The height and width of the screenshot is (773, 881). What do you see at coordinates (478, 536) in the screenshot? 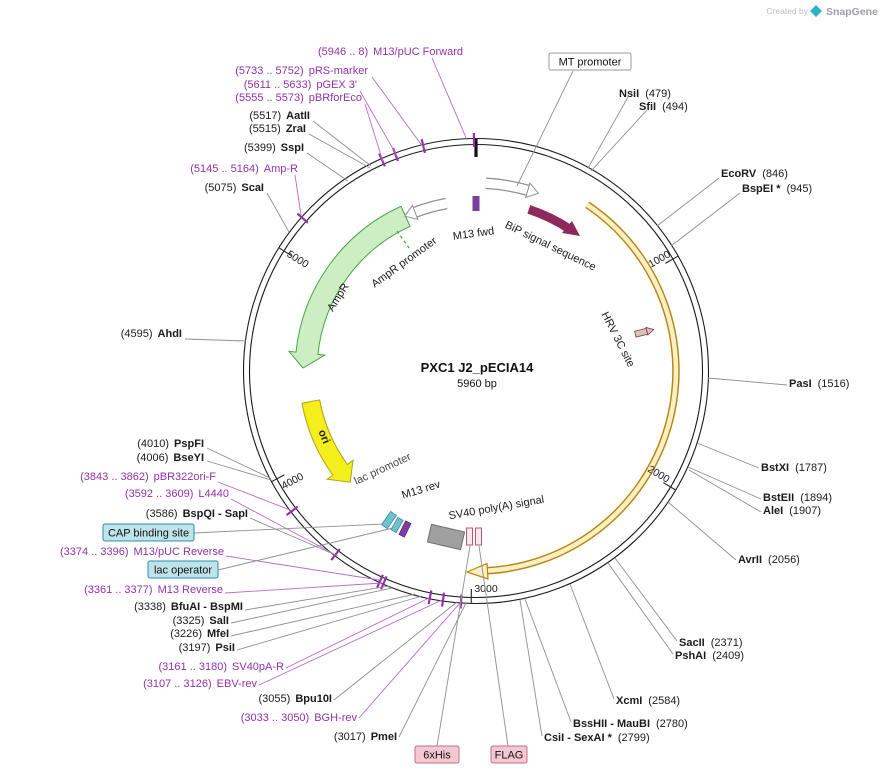
I see `feature-flag-box` at bounding box center [478, 536].